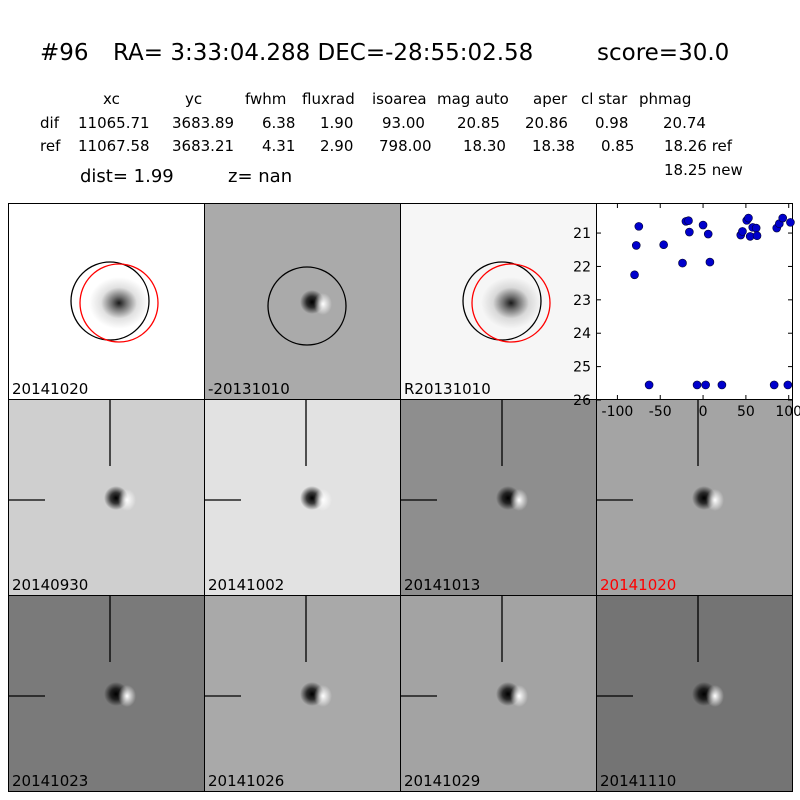  Describe the element at coordinates (618, 412) in the screenshot. I see `x-tick-label: -100` at that location.